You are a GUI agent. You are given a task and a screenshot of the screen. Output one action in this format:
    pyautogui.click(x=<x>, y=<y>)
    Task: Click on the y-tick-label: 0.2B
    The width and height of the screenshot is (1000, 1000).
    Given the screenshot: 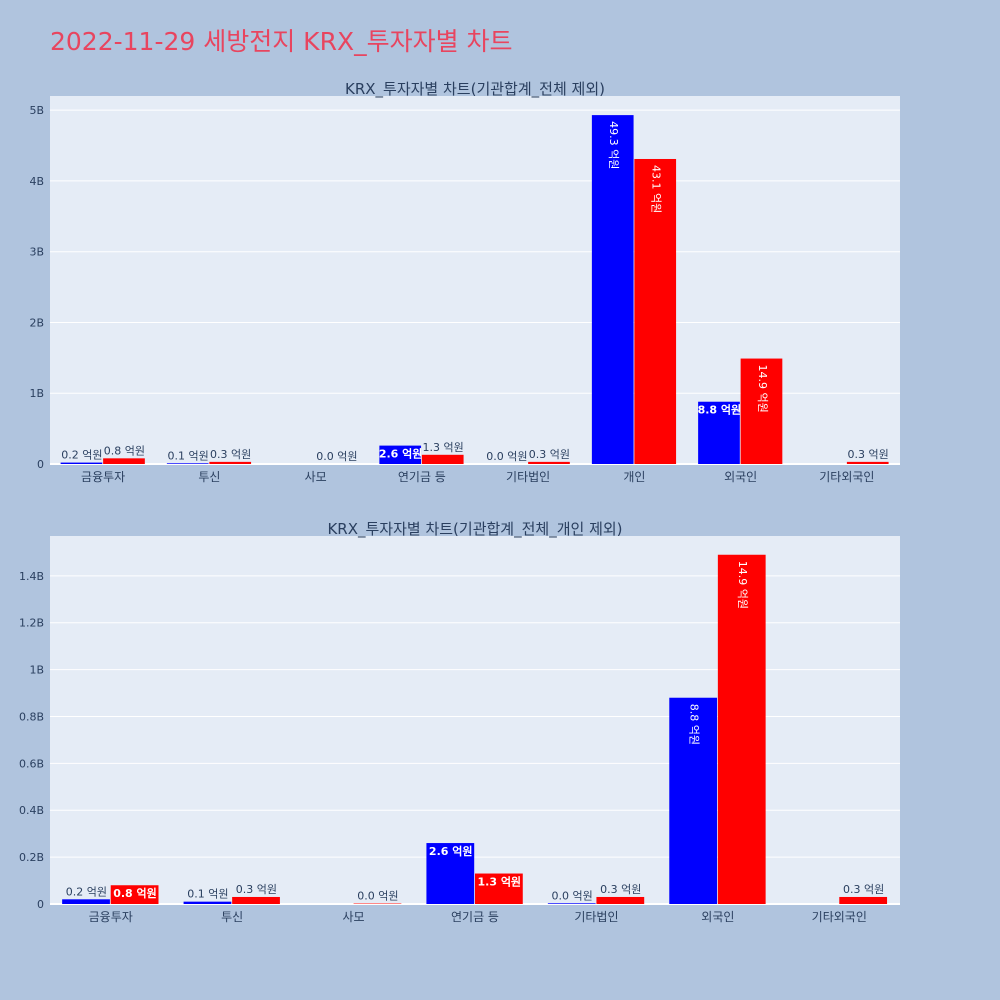 What is the action you would take?
    pyautogui.click(x=31, y=857)
    